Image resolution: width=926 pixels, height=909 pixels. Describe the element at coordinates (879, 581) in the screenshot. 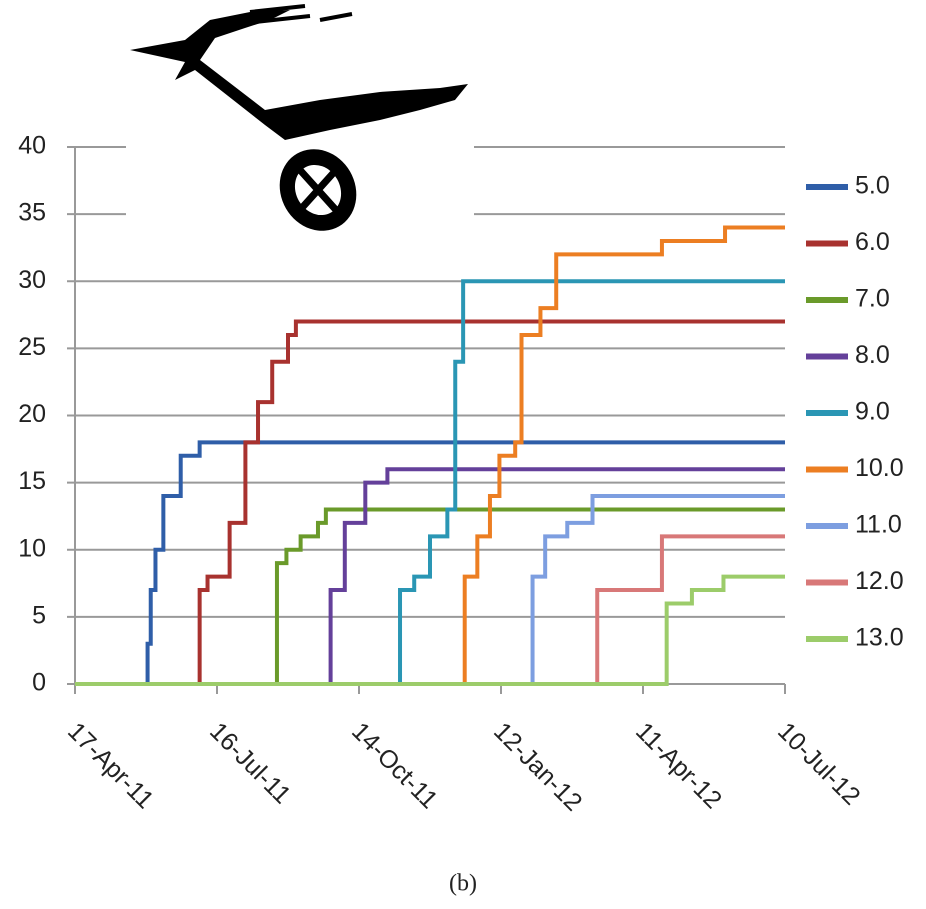

I see `legend-label: 12.0` at that location.